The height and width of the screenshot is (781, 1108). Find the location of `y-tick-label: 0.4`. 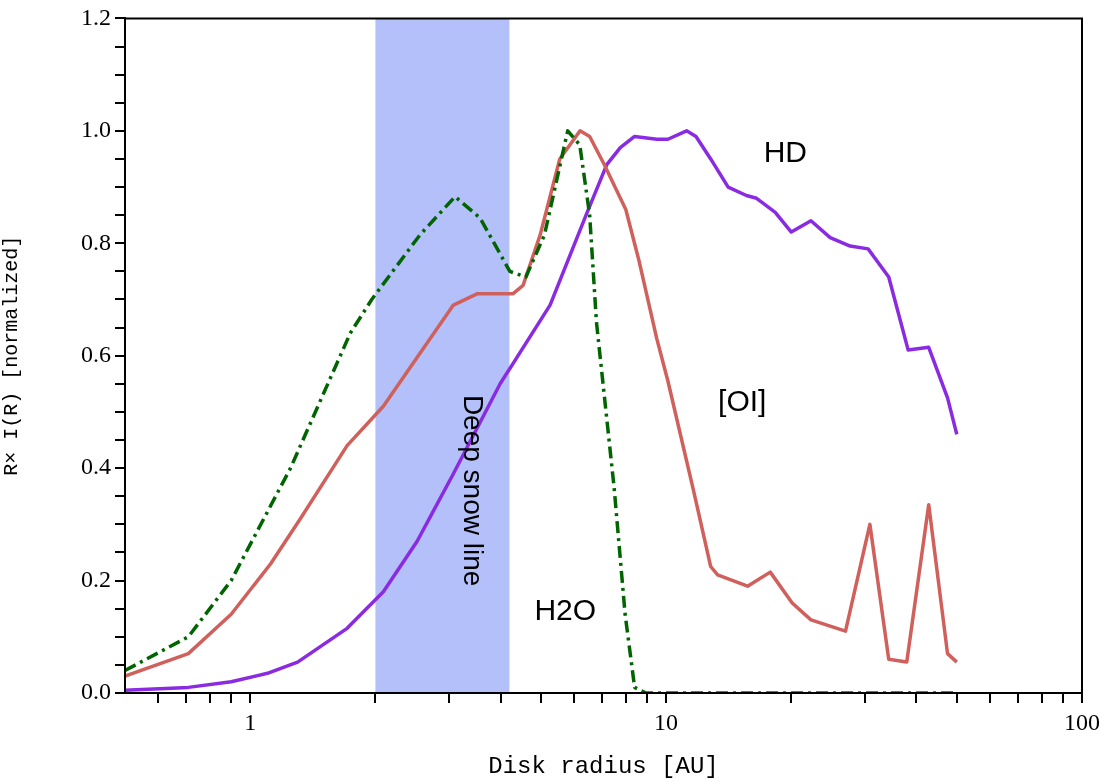

y-tick-label: 0.4 is located at coordinates (96, 466).